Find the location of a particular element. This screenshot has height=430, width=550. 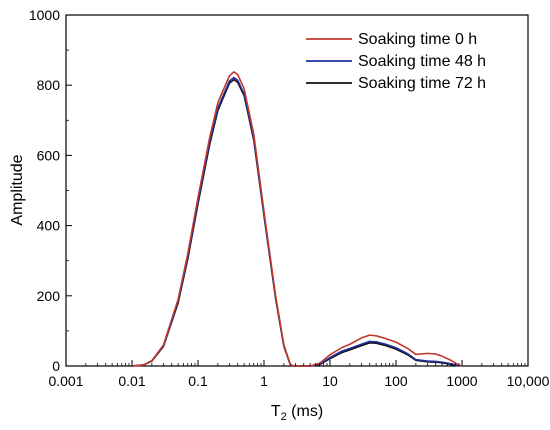

y-tick-label-2: 400 is located at coordinates (49, 226).